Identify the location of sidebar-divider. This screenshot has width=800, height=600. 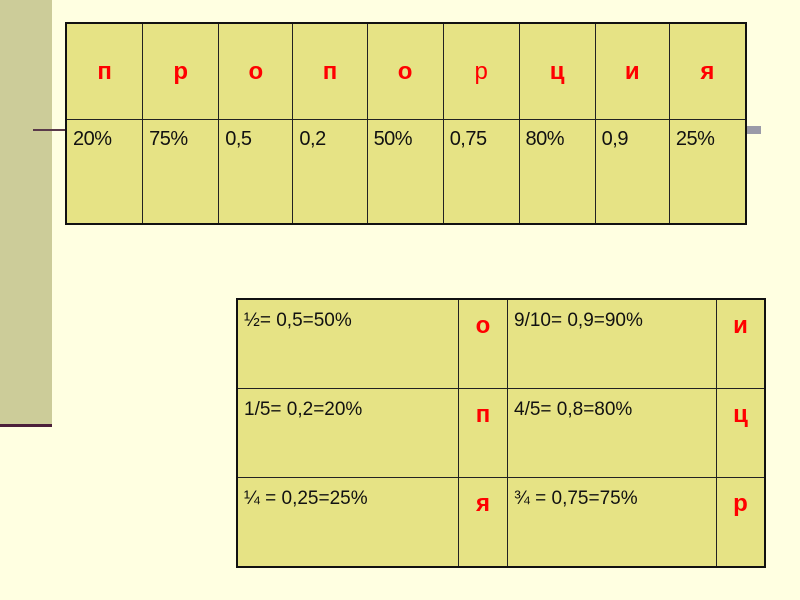
(26, 425).